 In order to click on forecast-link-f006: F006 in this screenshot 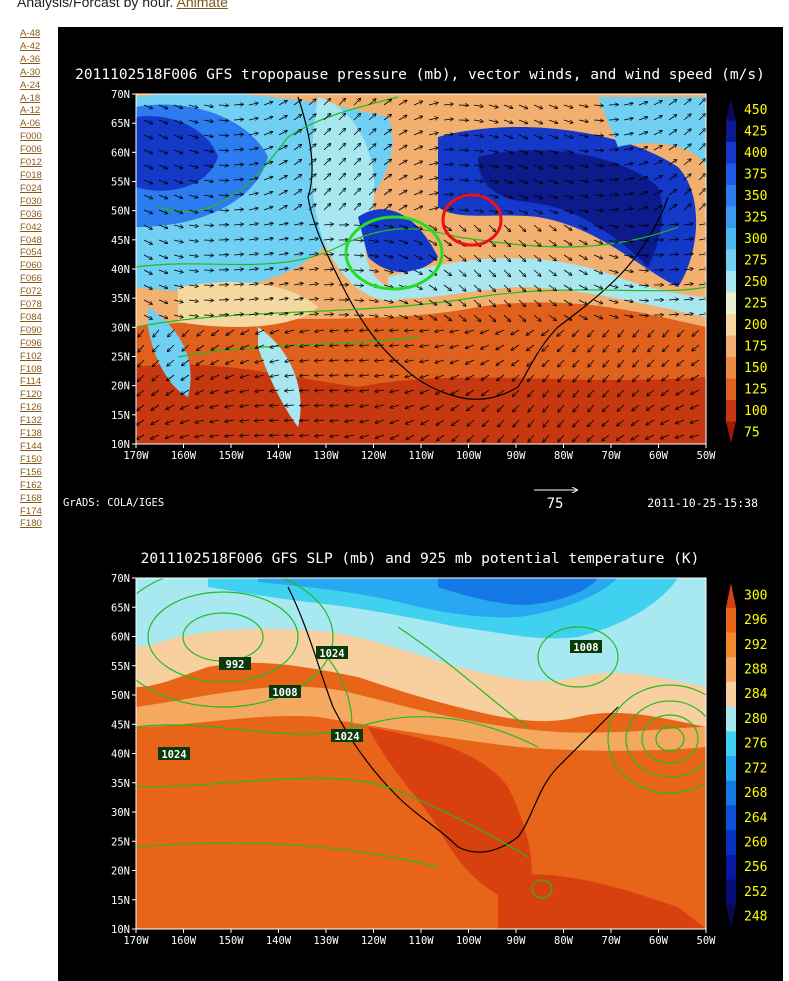, I will do `click(31, 150)`.